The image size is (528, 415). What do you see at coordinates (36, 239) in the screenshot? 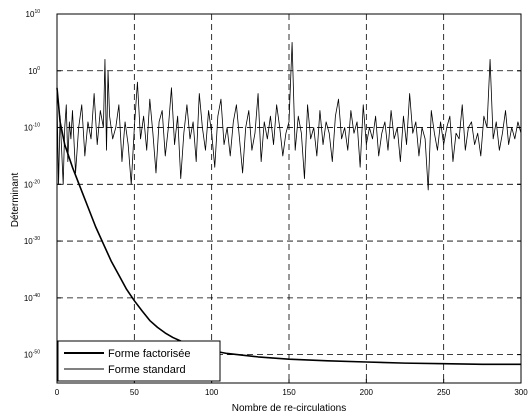
I see `y-tick-exponent: -30` at bounding box center [36, 239].